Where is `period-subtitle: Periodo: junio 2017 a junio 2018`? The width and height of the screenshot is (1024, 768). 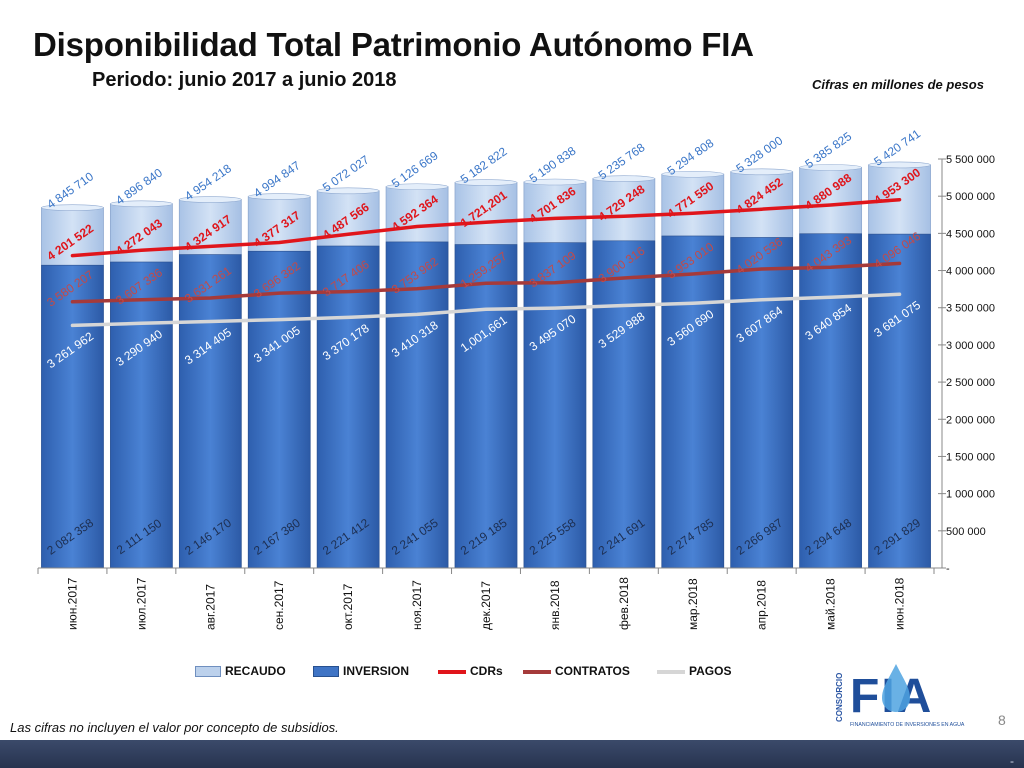 period-subtitle: Periodo: junio 2017 a junio 2018 is located at coordinates (244, 80).